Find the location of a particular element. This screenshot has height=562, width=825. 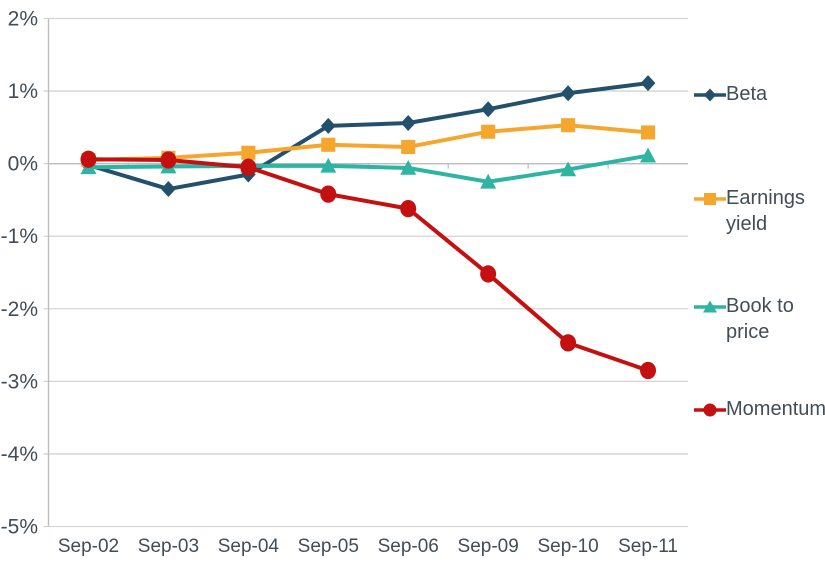

legend-item-momentum: Momentum is located at coordinates (759, 409).